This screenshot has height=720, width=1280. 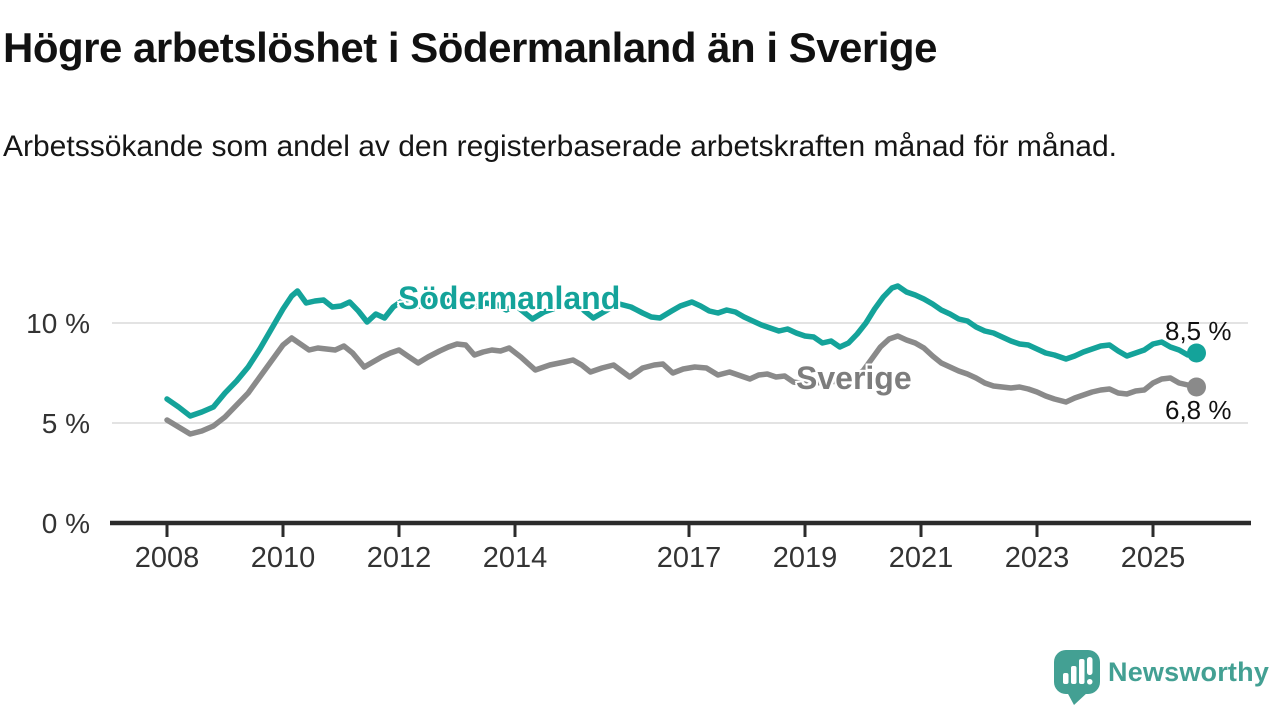 I want to click on brand-name: Newsworthy, so click(x=1189, y=672).